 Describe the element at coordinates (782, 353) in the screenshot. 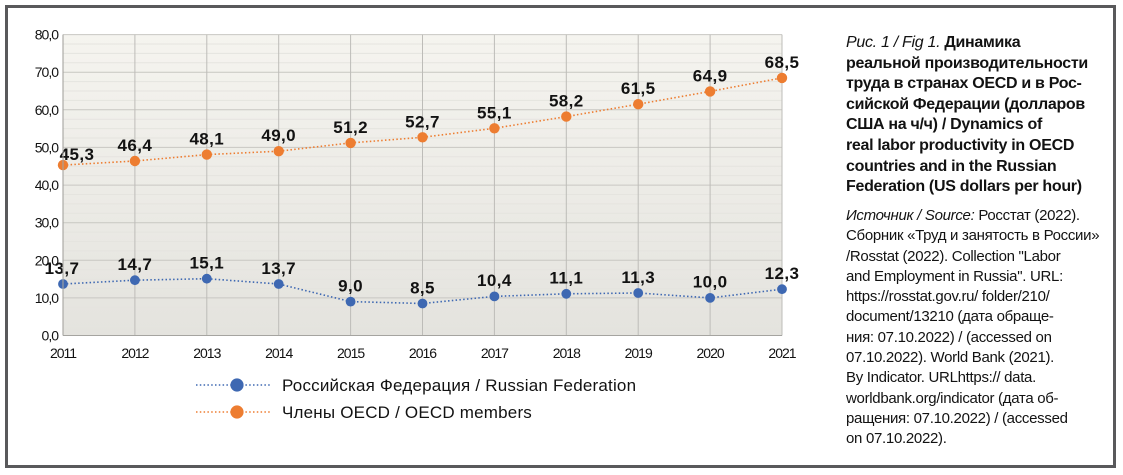

I see `svg-text: 2021` at that location.